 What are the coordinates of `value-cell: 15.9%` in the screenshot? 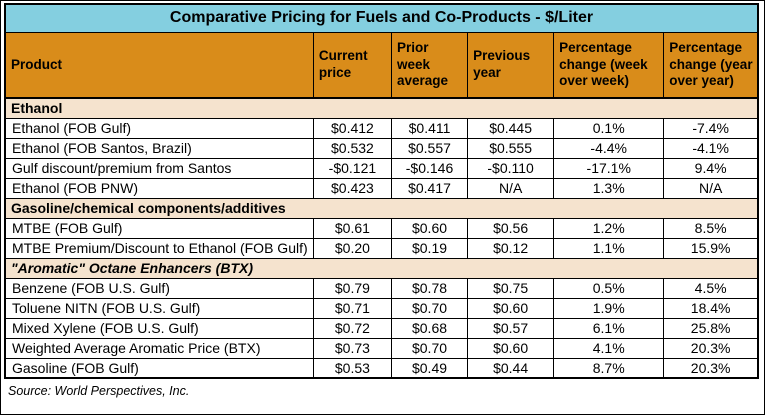 It's located at (711, 248).